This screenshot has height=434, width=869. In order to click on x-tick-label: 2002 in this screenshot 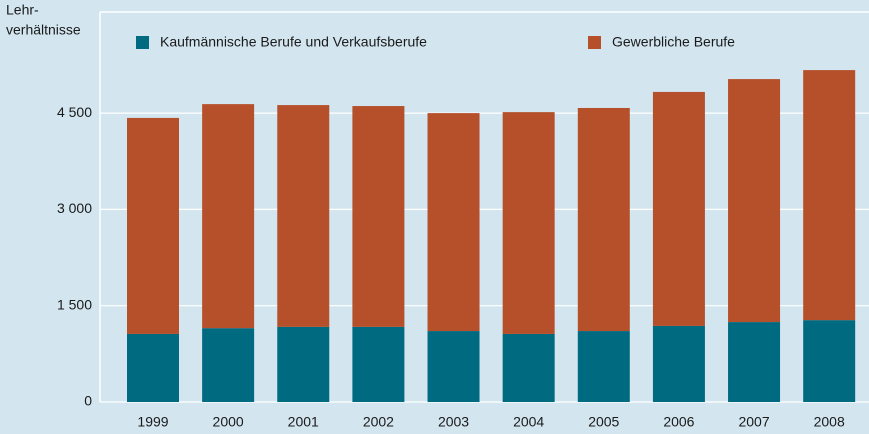, I will do `click(378, 422)`.